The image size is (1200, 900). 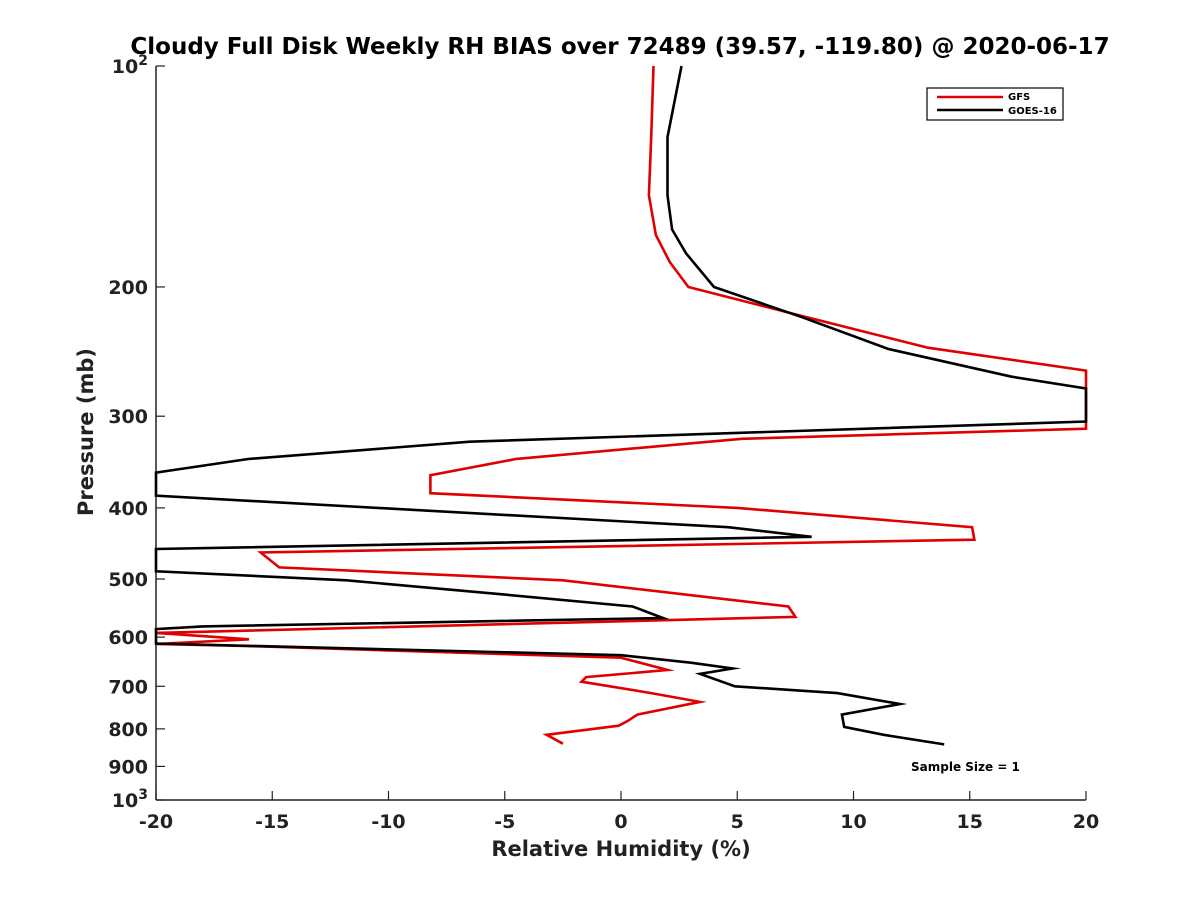 What do you see at coordinates (620, 849) in the screenshot?
I see `x-axis-label: Relative Humidity (%)` at bounding box center [620, 849].